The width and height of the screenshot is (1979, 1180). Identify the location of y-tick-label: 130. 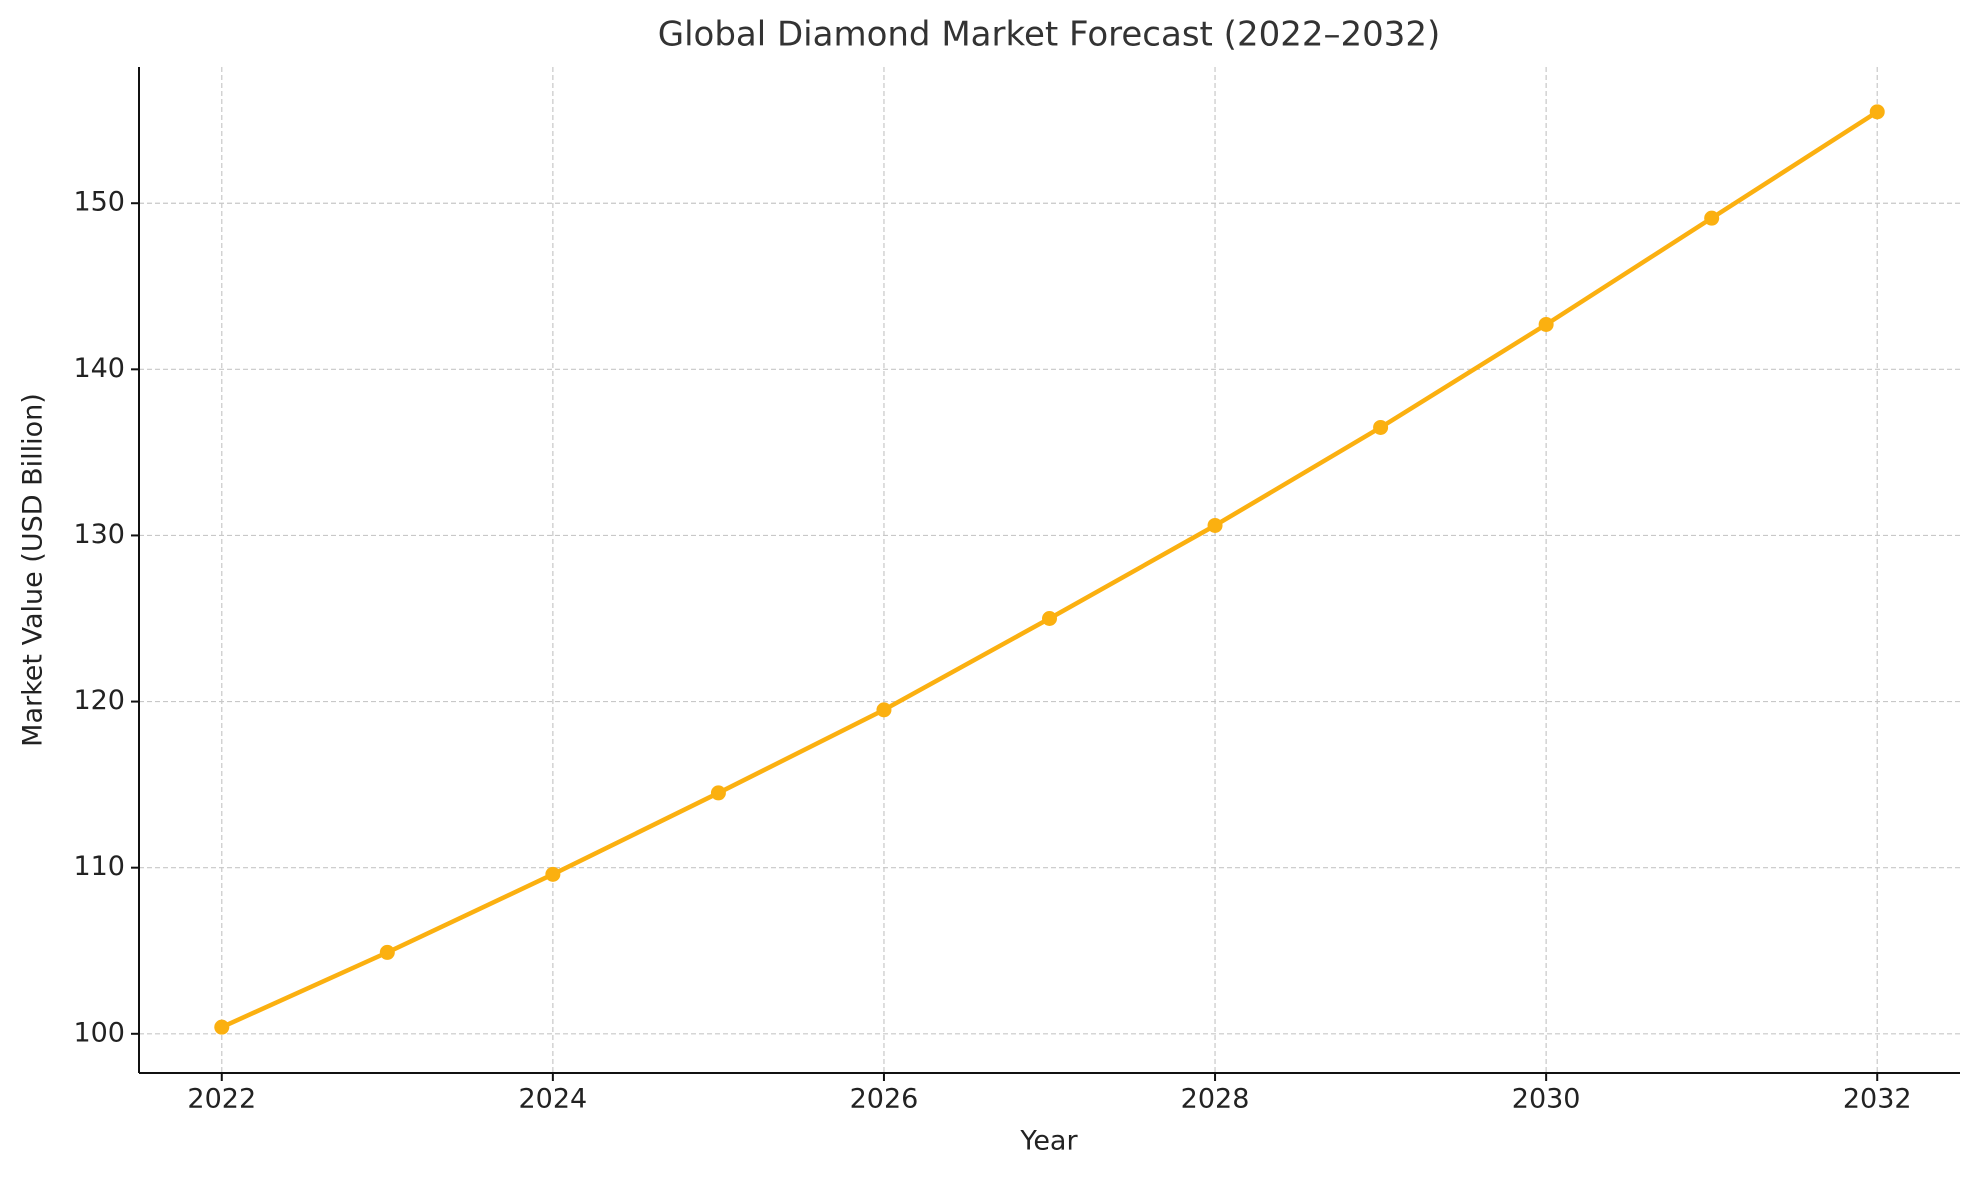
(99, 534).